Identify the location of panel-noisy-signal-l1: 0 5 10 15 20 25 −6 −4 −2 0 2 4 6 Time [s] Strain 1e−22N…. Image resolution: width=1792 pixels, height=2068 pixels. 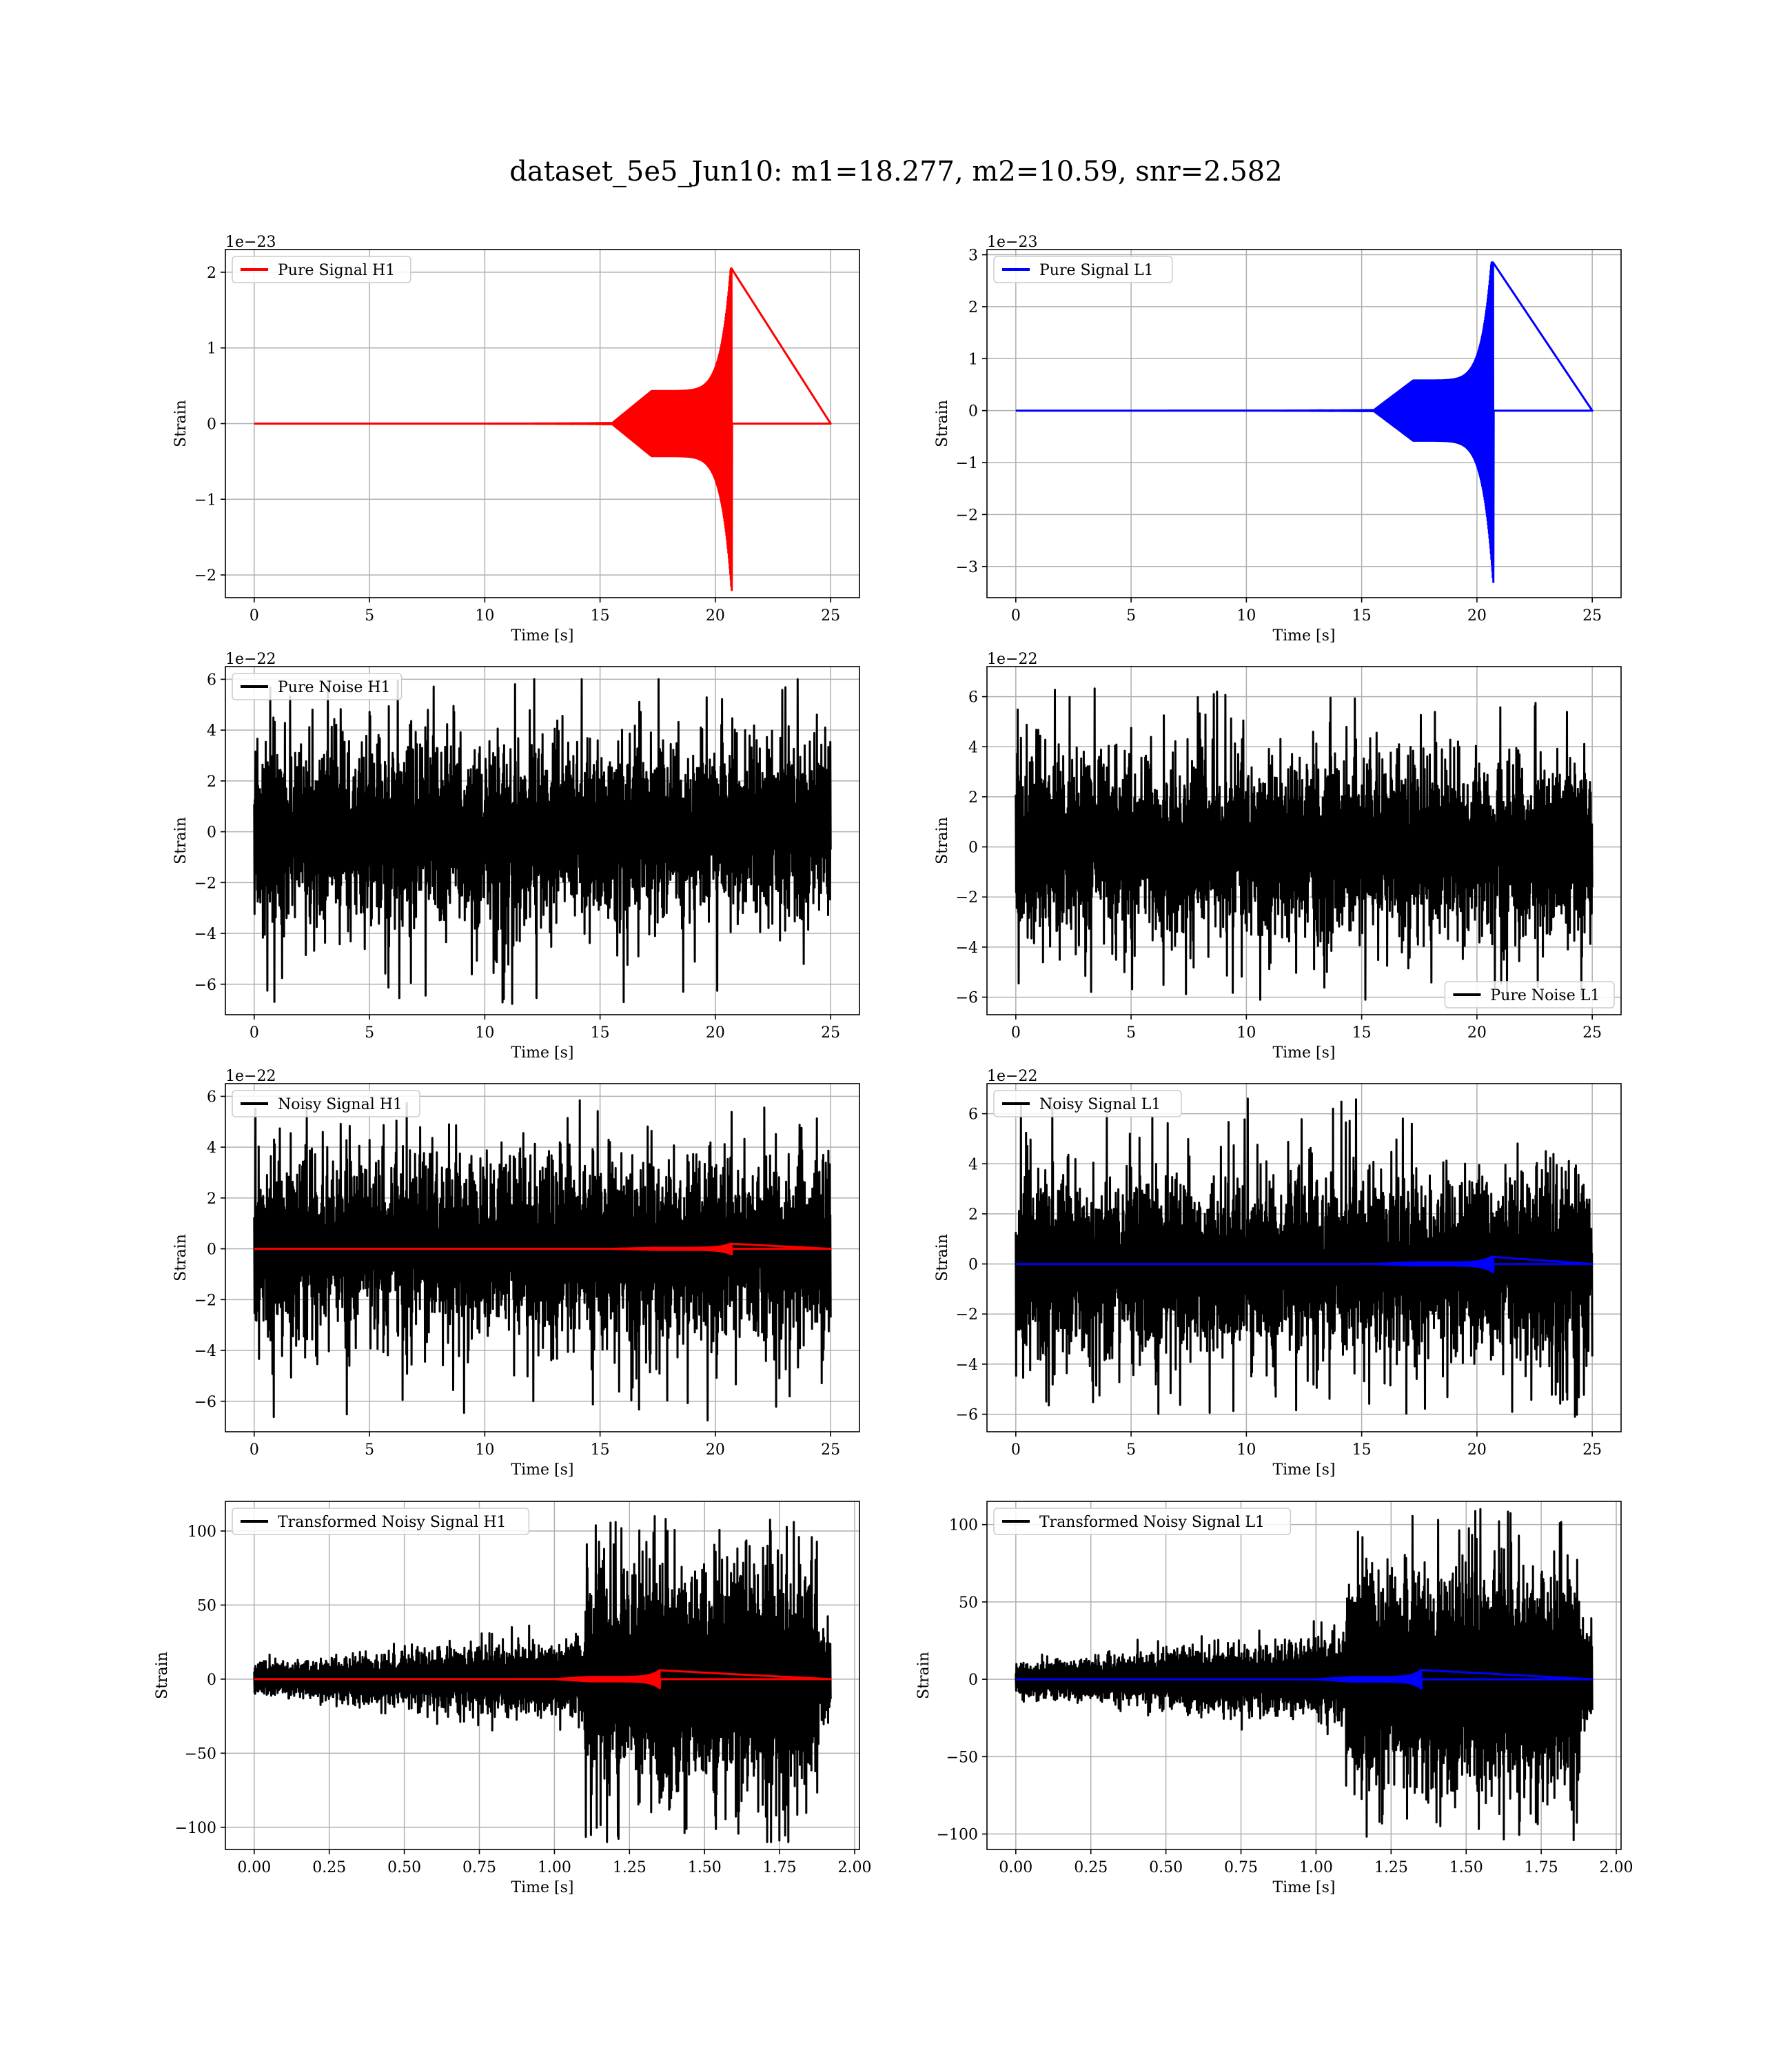
(1278, 1273).